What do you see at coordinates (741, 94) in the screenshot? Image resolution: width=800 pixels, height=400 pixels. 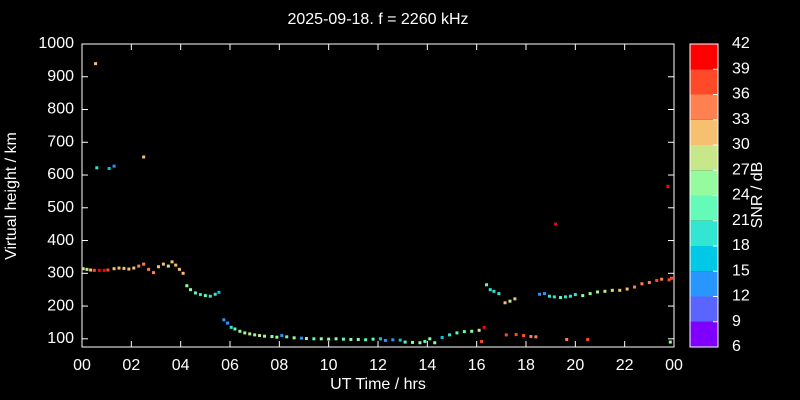 I see `colorbar-tick-label: 36` at bounding box center [741, 94].